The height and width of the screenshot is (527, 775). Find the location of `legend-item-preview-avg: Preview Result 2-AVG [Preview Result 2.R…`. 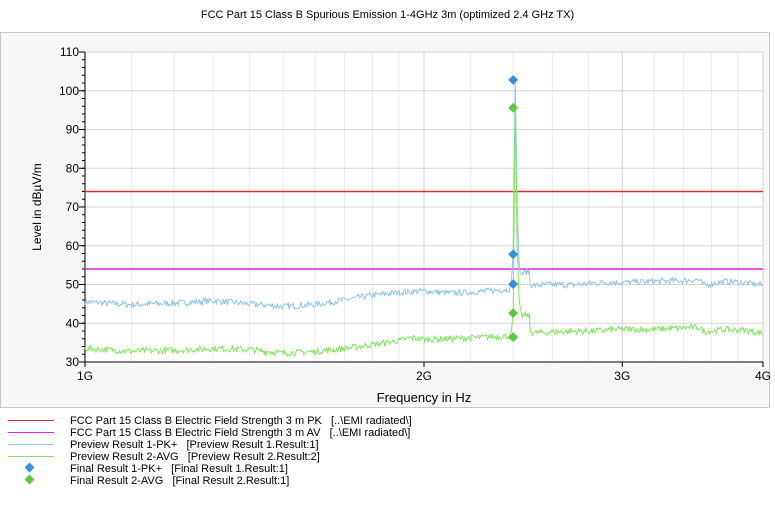

legend-item-preview-avg: Preview Result 2-AVG [Preview Result 2.R… is located at coordinates (387, 457).